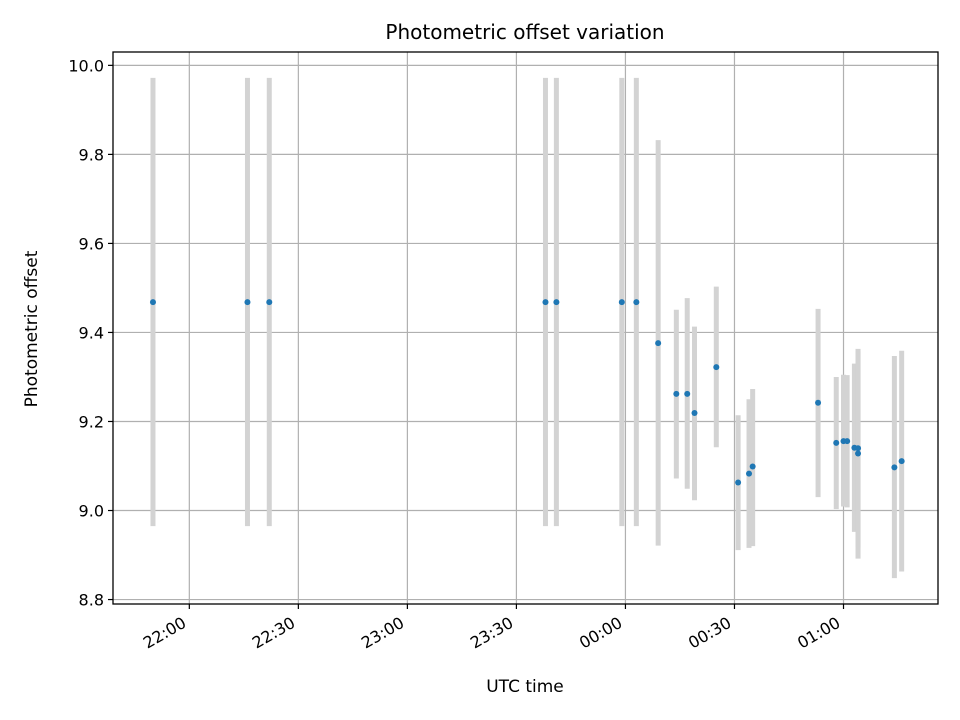 The image size is (960, 720). I want to click on y-axis-label: Photometric offset, so click(32, 328).